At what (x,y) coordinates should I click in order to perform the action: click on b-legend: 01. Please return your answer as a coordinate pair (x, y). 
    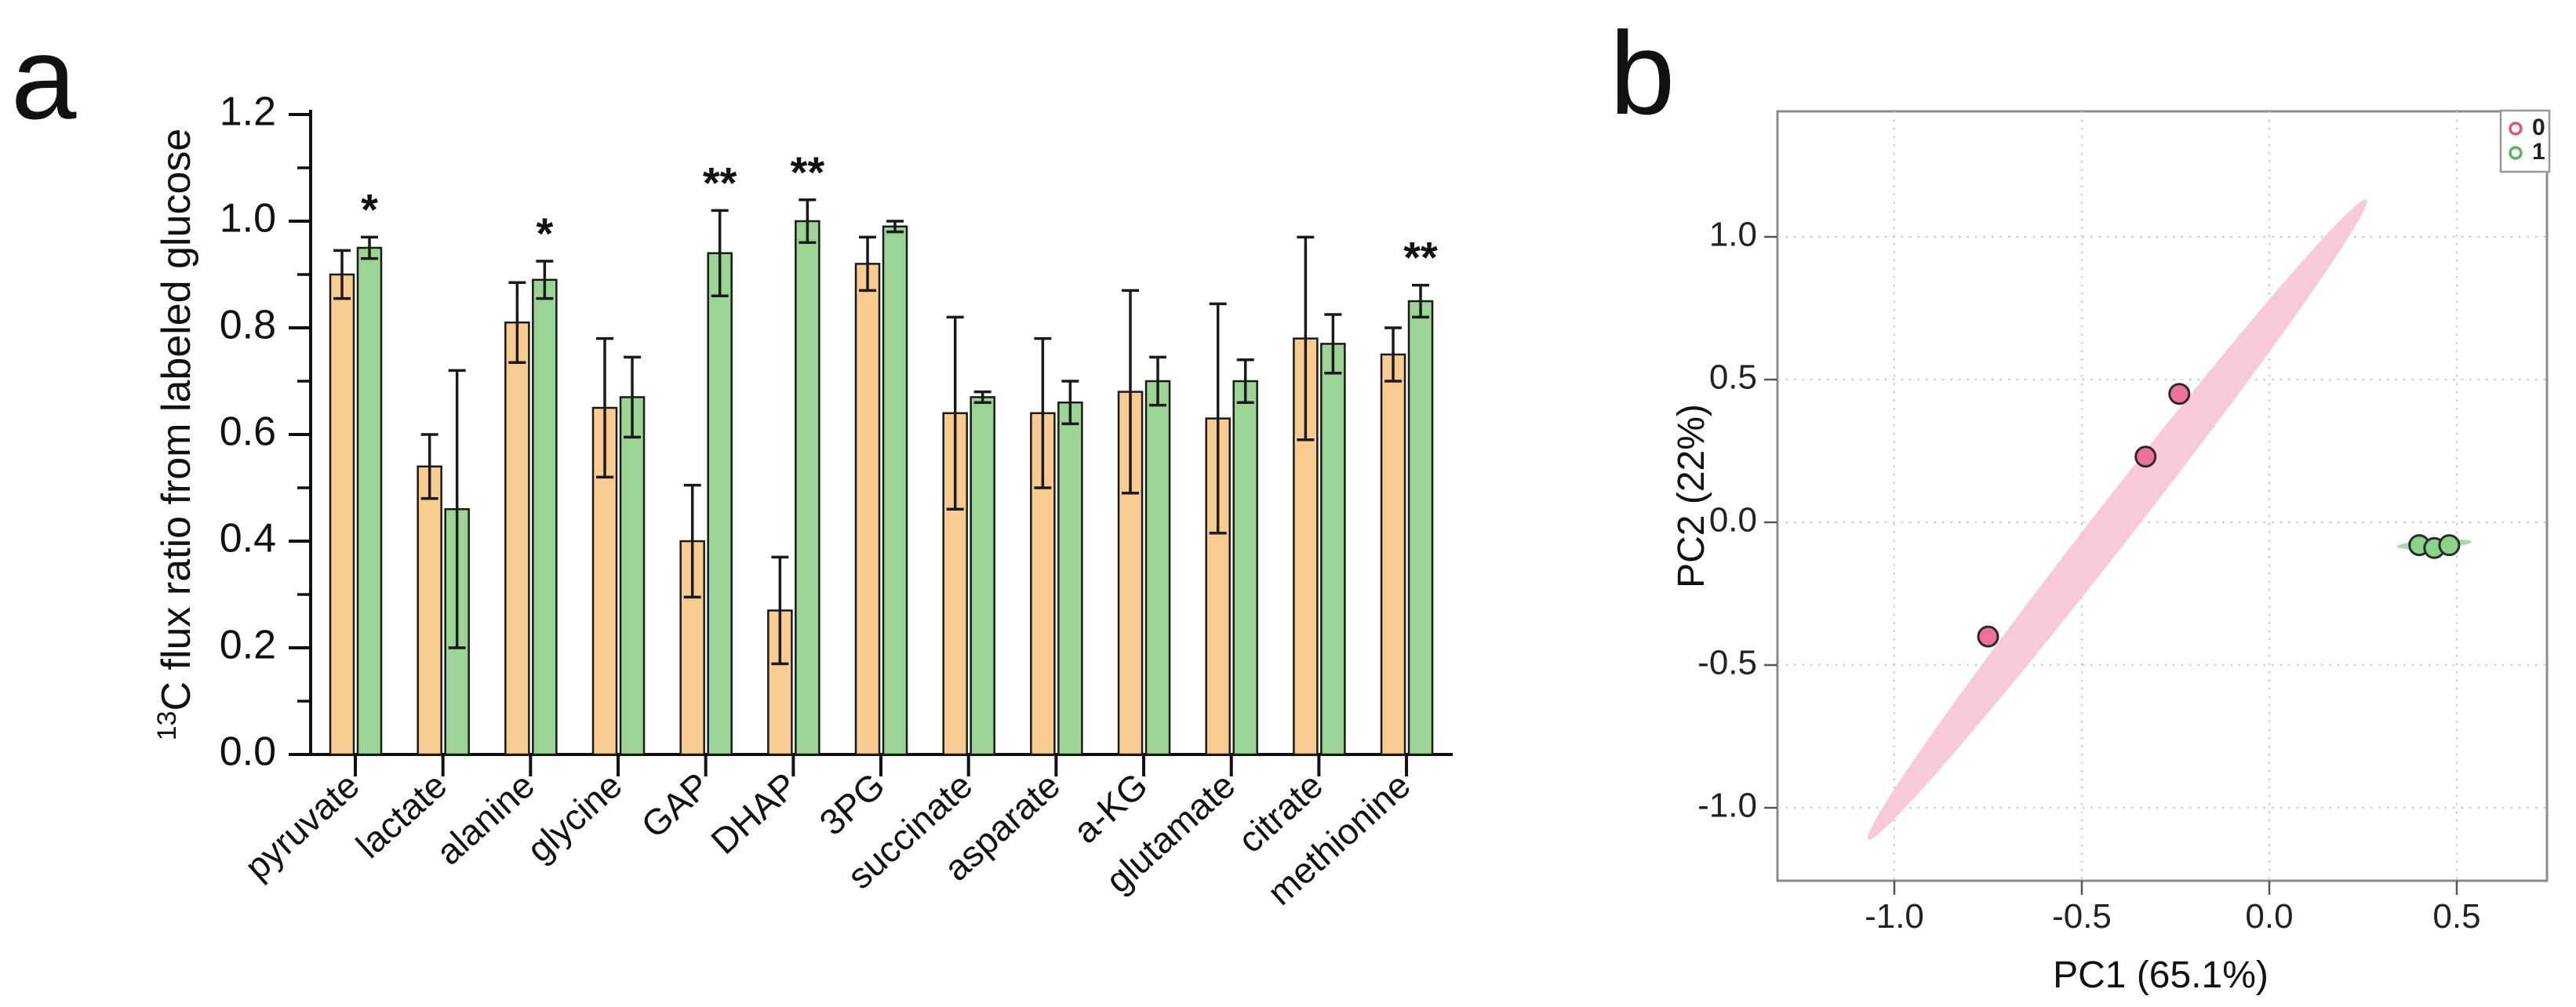
    Looking at the image, I should click on (2525, 141).